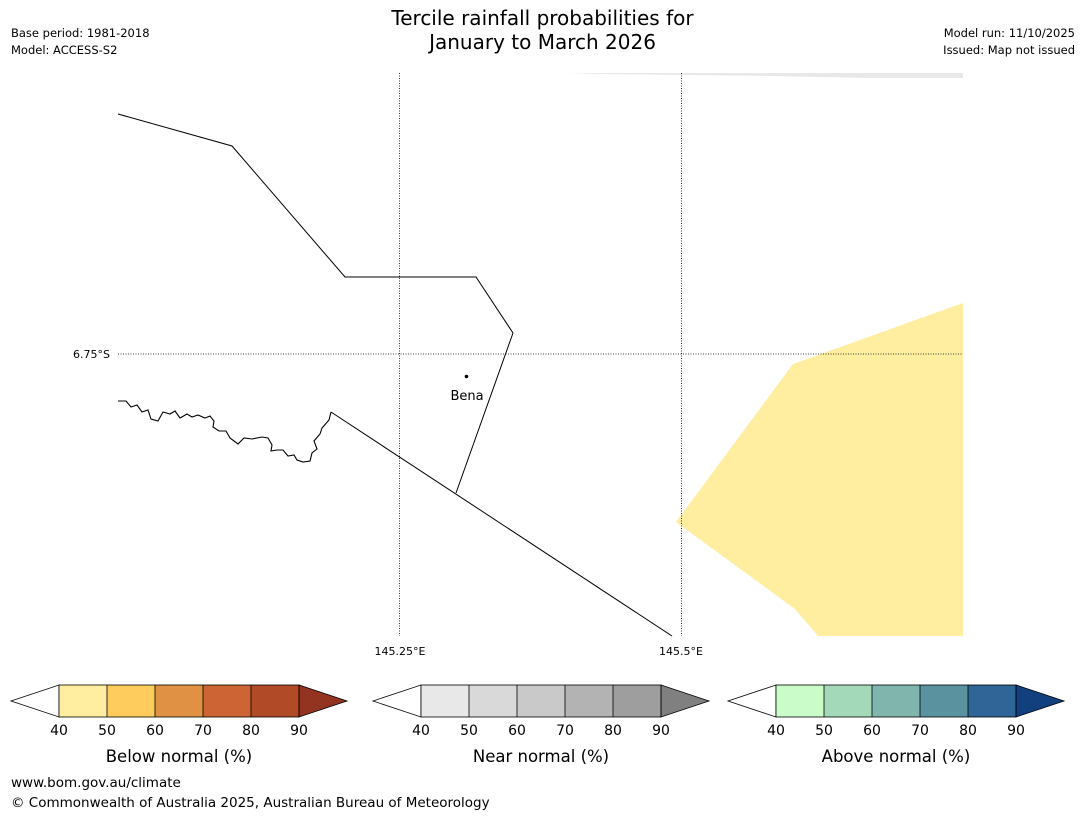 The image size is (1085, 816). What do you see at coordinates (421, 731) in the screenshot?
I see `legend-near-tick-40: 40` at bounding box center [421, 731].